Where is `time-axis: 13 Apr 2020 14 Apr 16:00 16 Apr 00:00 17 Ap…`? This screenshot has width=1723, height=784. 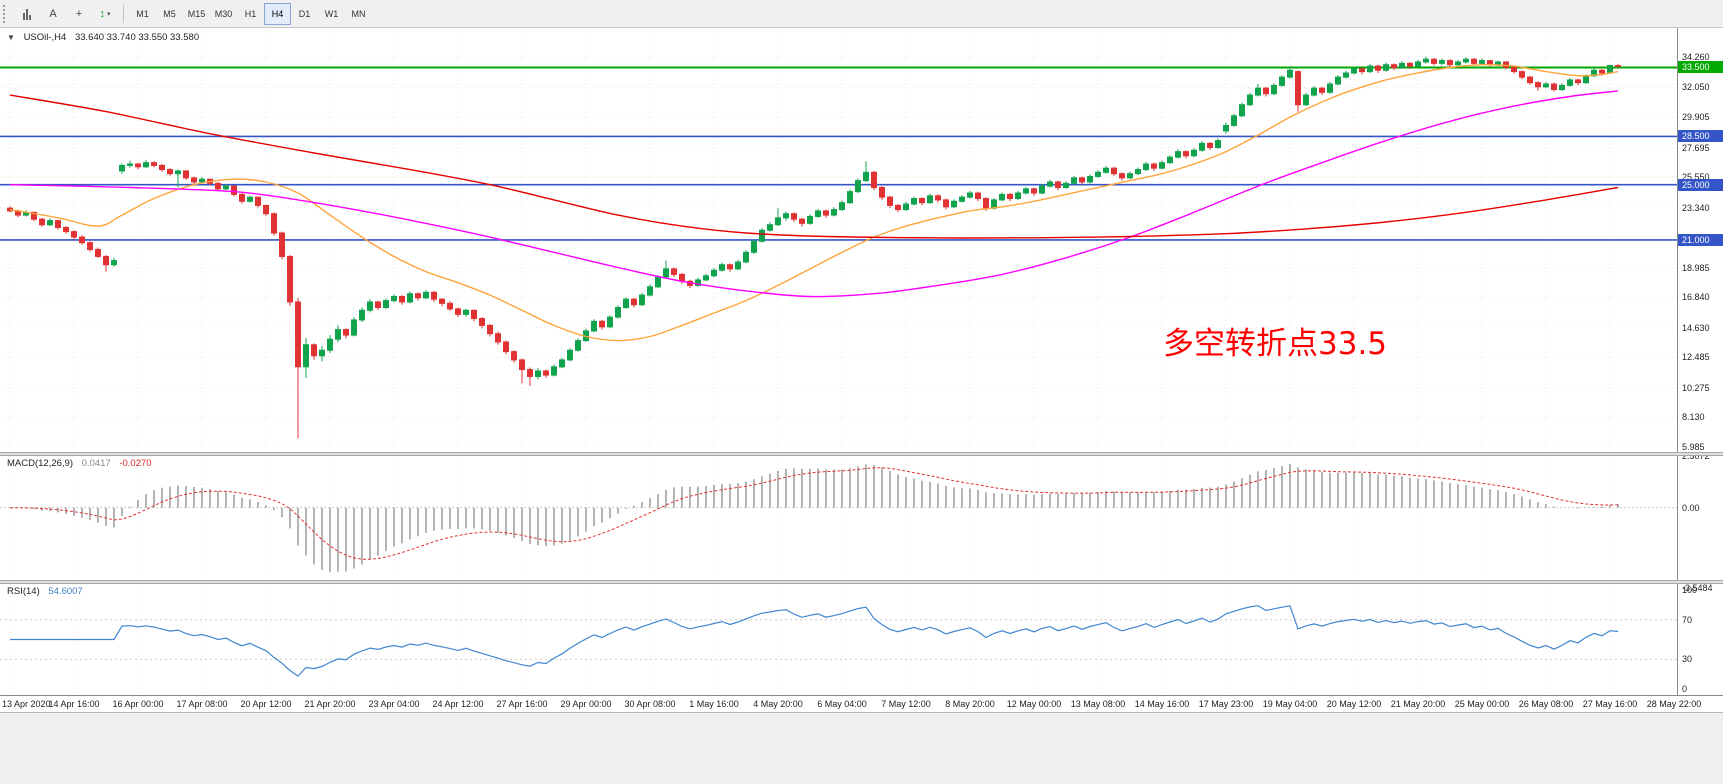
time-axis: 13 Apr 2020 14 Apr 16:00 16 Apr 00:00 17 Ap… is located at coordinates (861, 703).